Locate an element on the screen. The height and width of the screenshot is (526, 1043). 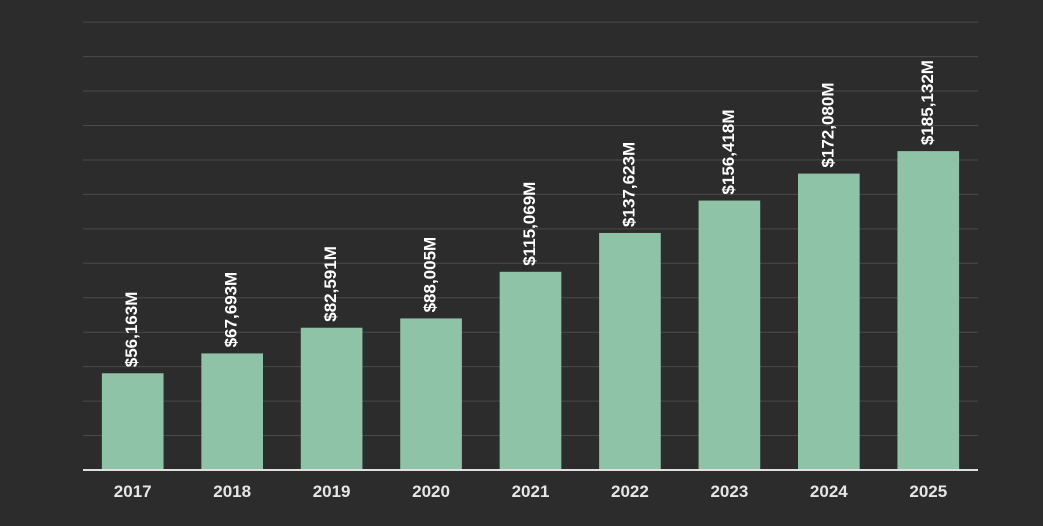
bar-2025 is located at coordinates (928, 311).